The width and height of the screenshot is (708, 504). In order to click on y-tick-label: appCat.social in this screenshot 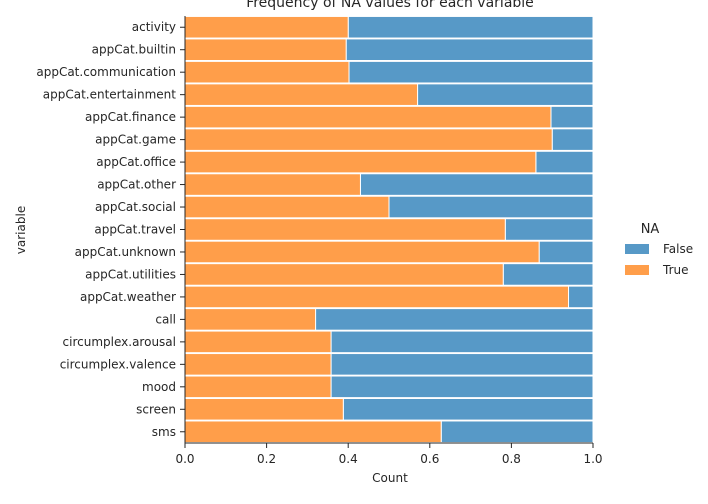, I will do `click(135, 207)`.